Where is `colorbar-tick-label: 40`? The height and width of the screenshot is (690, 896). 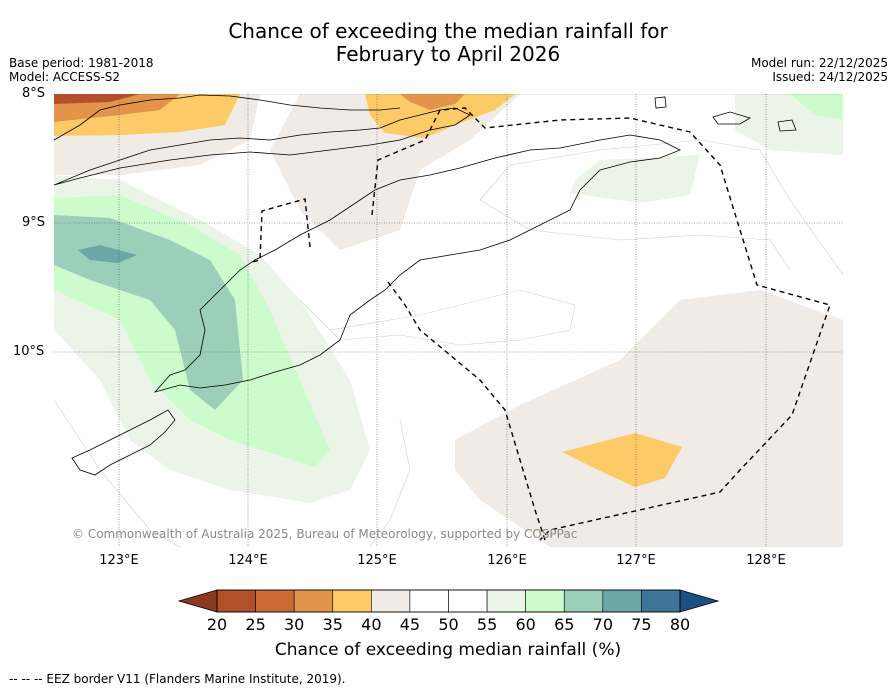 colorbar-tick-label: 40 is located at coordinates (371, 624).